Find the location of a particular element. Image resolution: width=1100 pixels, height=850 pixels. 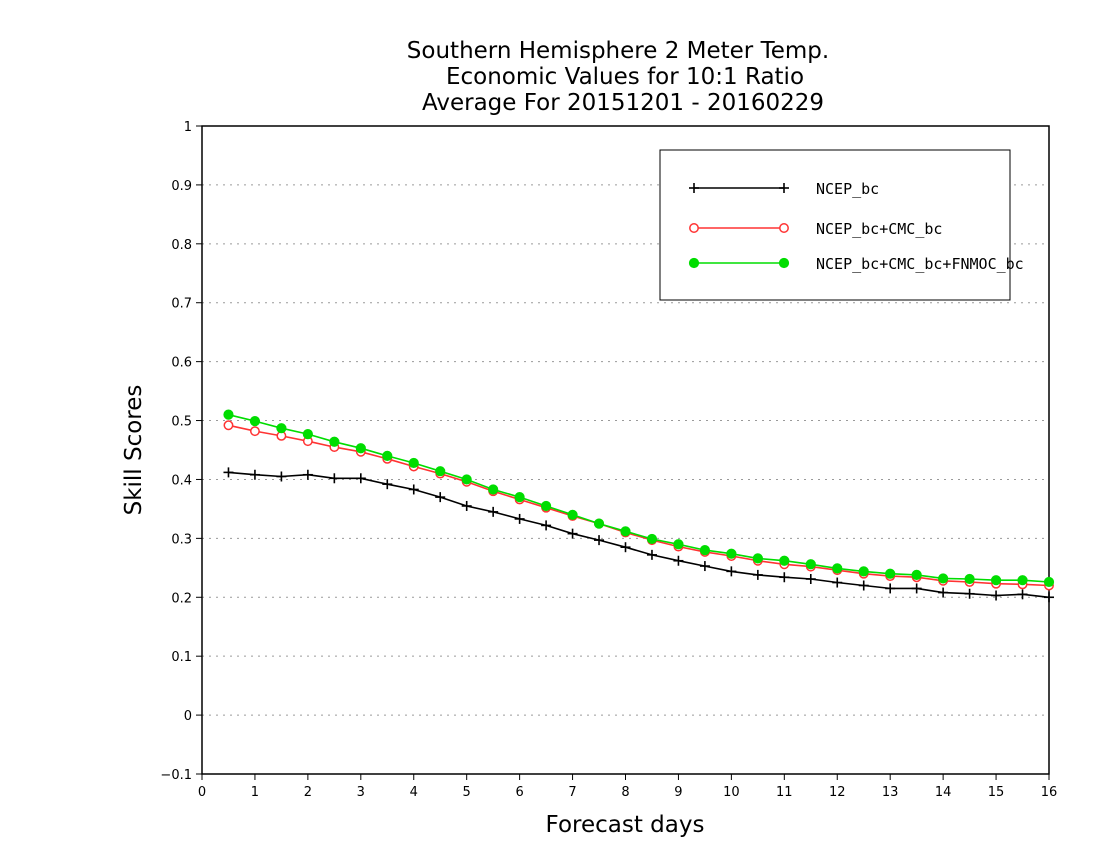

title-line-2: Economic Values for 10:1 Ratio is located at coordinates (625, 77).